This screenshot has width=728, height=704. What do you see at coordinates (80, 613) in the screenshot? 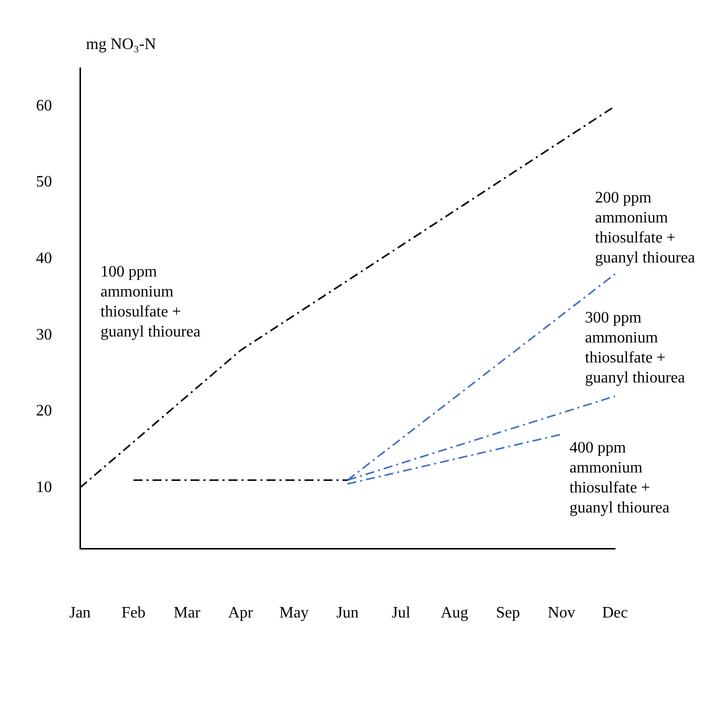
I see `x-tick-label: Jan` at bounding box center [80, 613].